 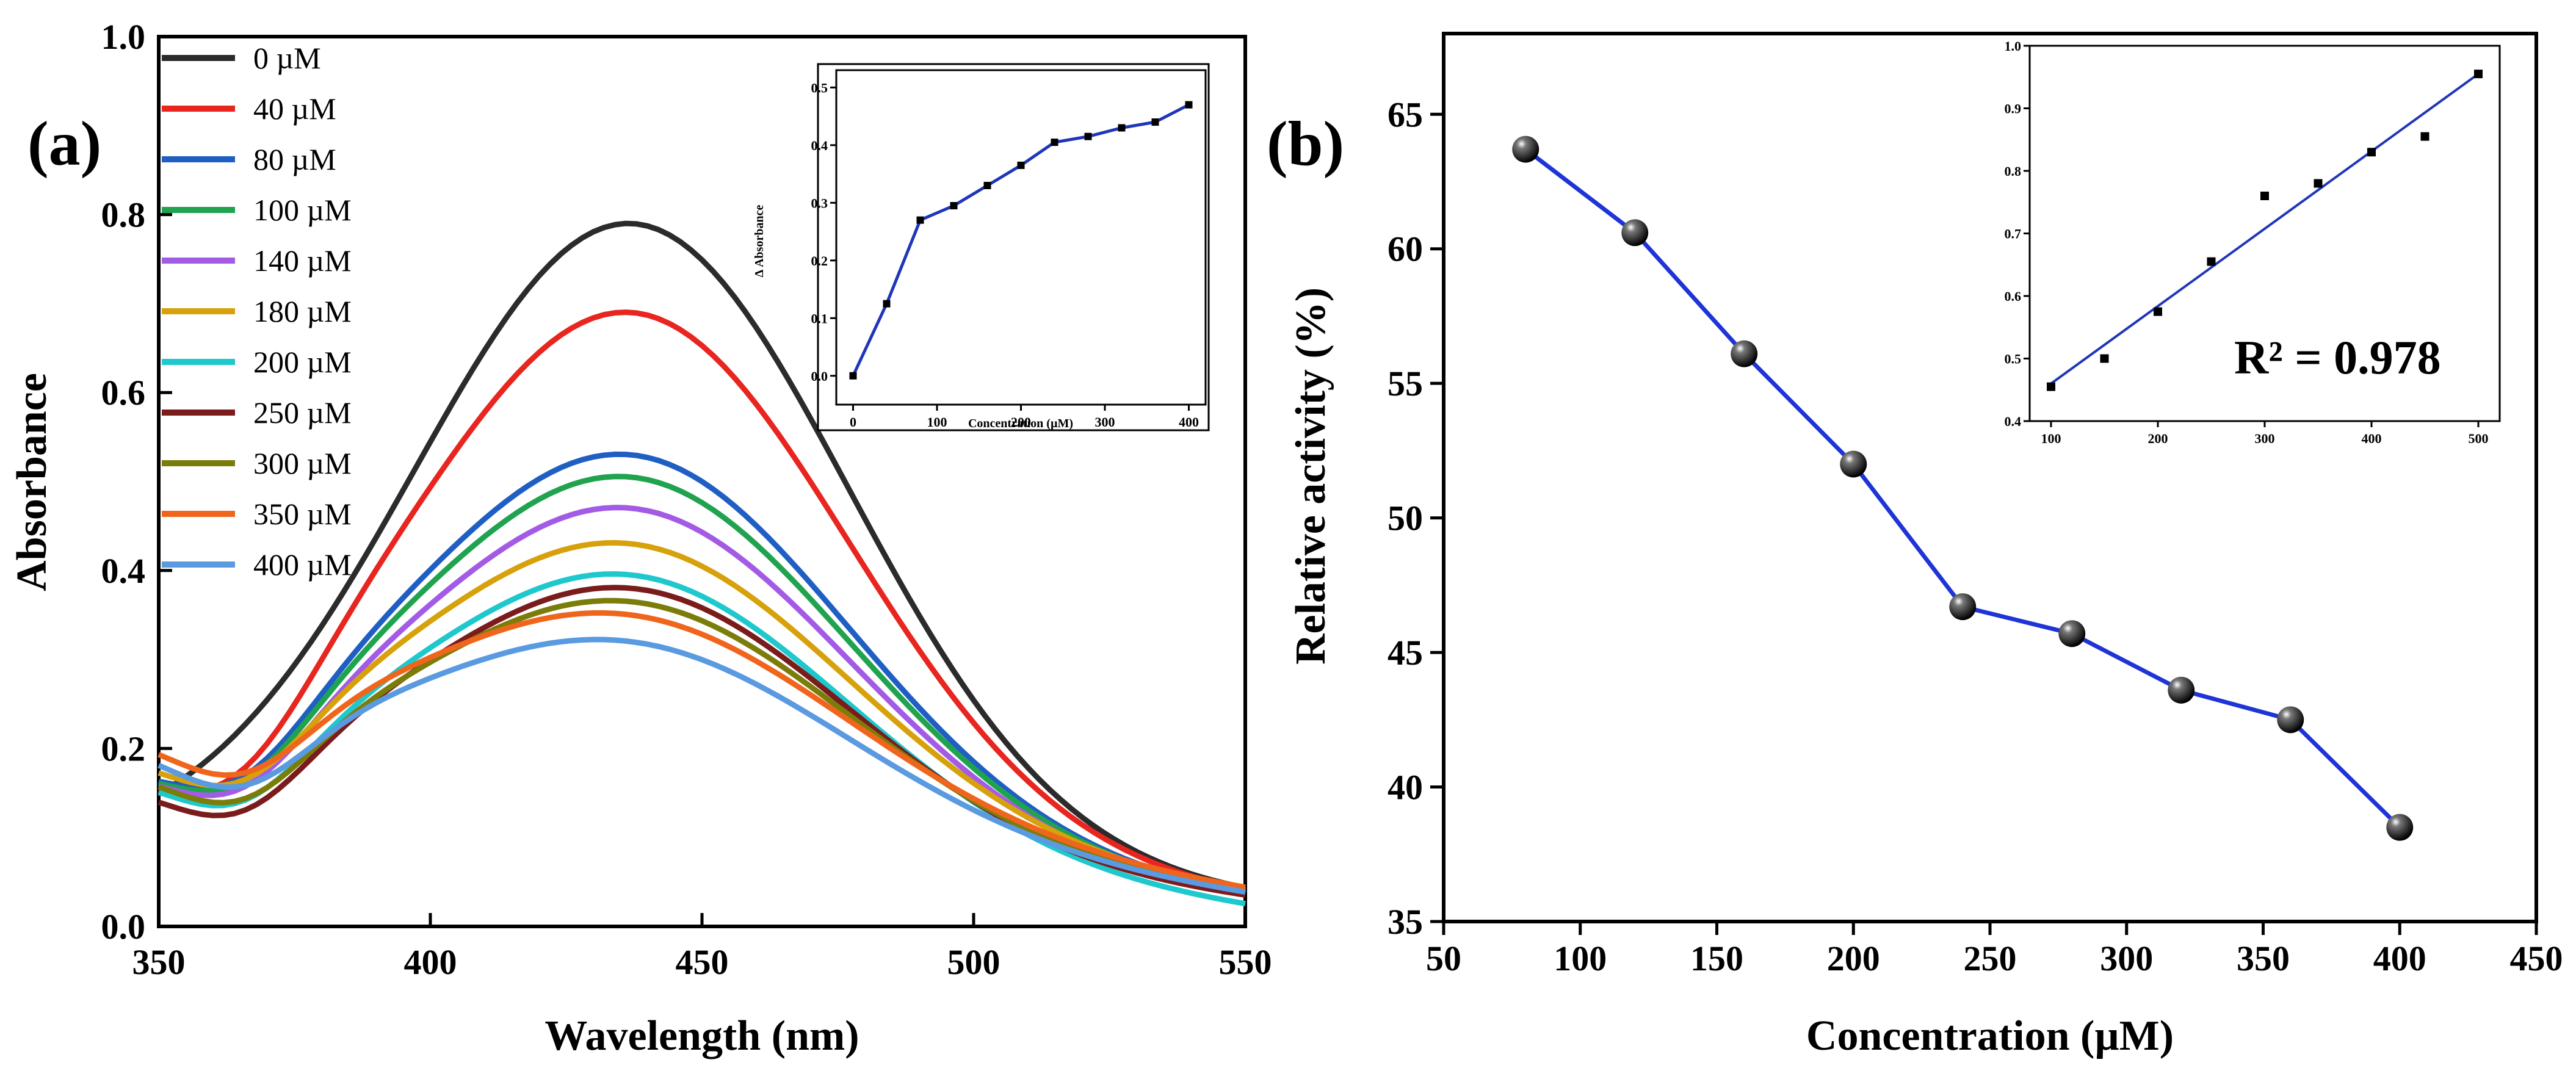 I want to click on panel-a-inset-ticks: 0 100 200 300 400 0.0 0.1 0.2 0.3 0.4 0.5, so click(x=1005, y=255).